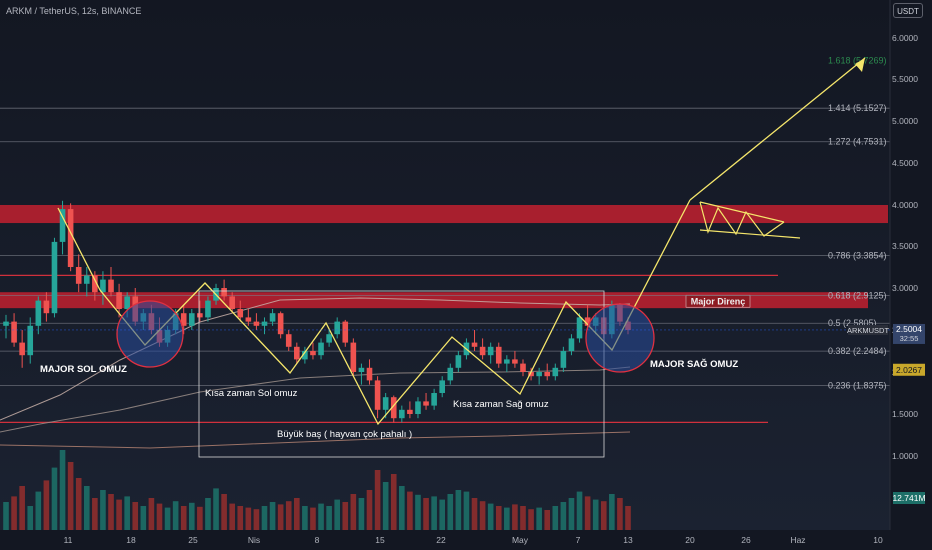  Describe the element at coordinates (444, 214) in the screenshot. I see `zone-upper-resistance` at that location.